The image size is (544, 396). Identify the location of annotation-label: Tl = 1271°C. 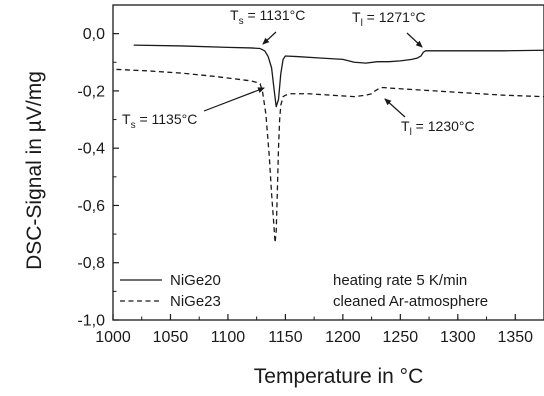
(389, 19).